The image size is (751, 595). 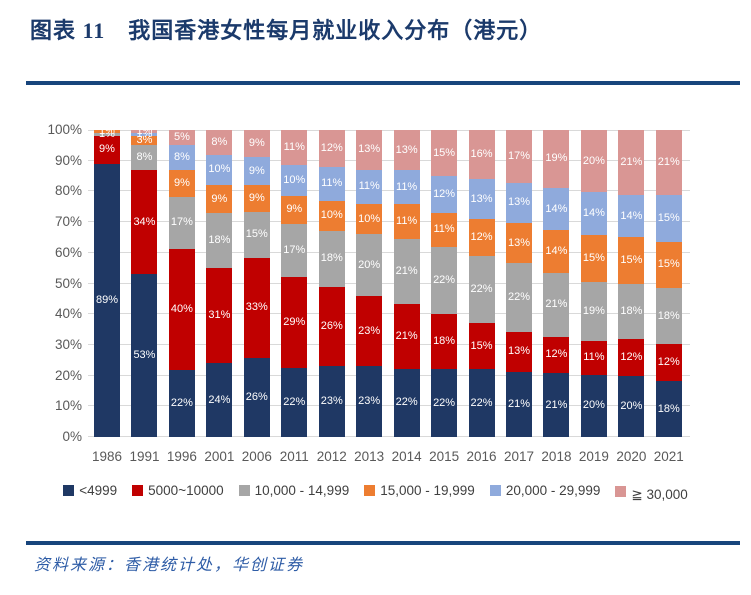 What do you see at coordinates (331, 401) in the screenshot?
I see `segment-label: 23%` at bounding box center [331, 401].